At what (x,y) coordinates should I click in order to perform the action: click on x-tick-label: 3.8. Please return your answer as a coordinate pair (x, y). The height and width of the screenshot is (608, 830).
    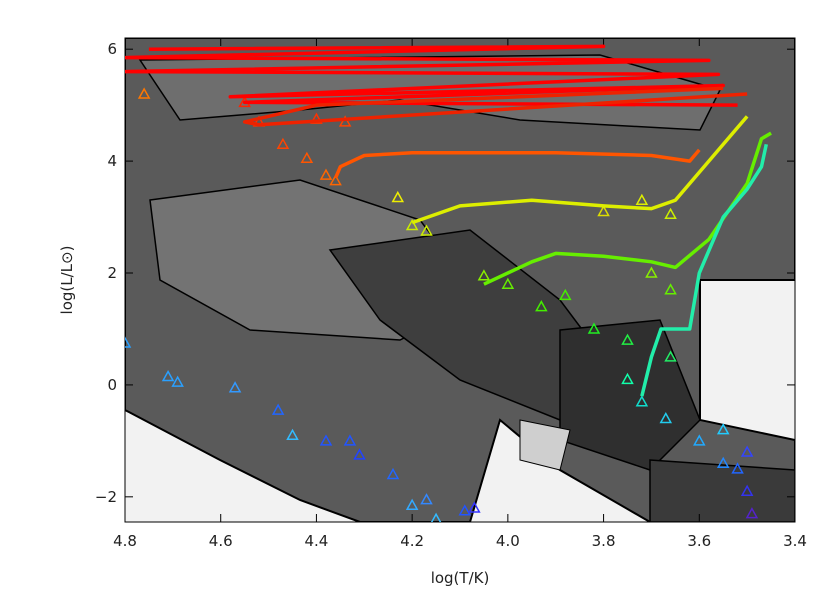
    Looking at the image, I should click on (604, 541).